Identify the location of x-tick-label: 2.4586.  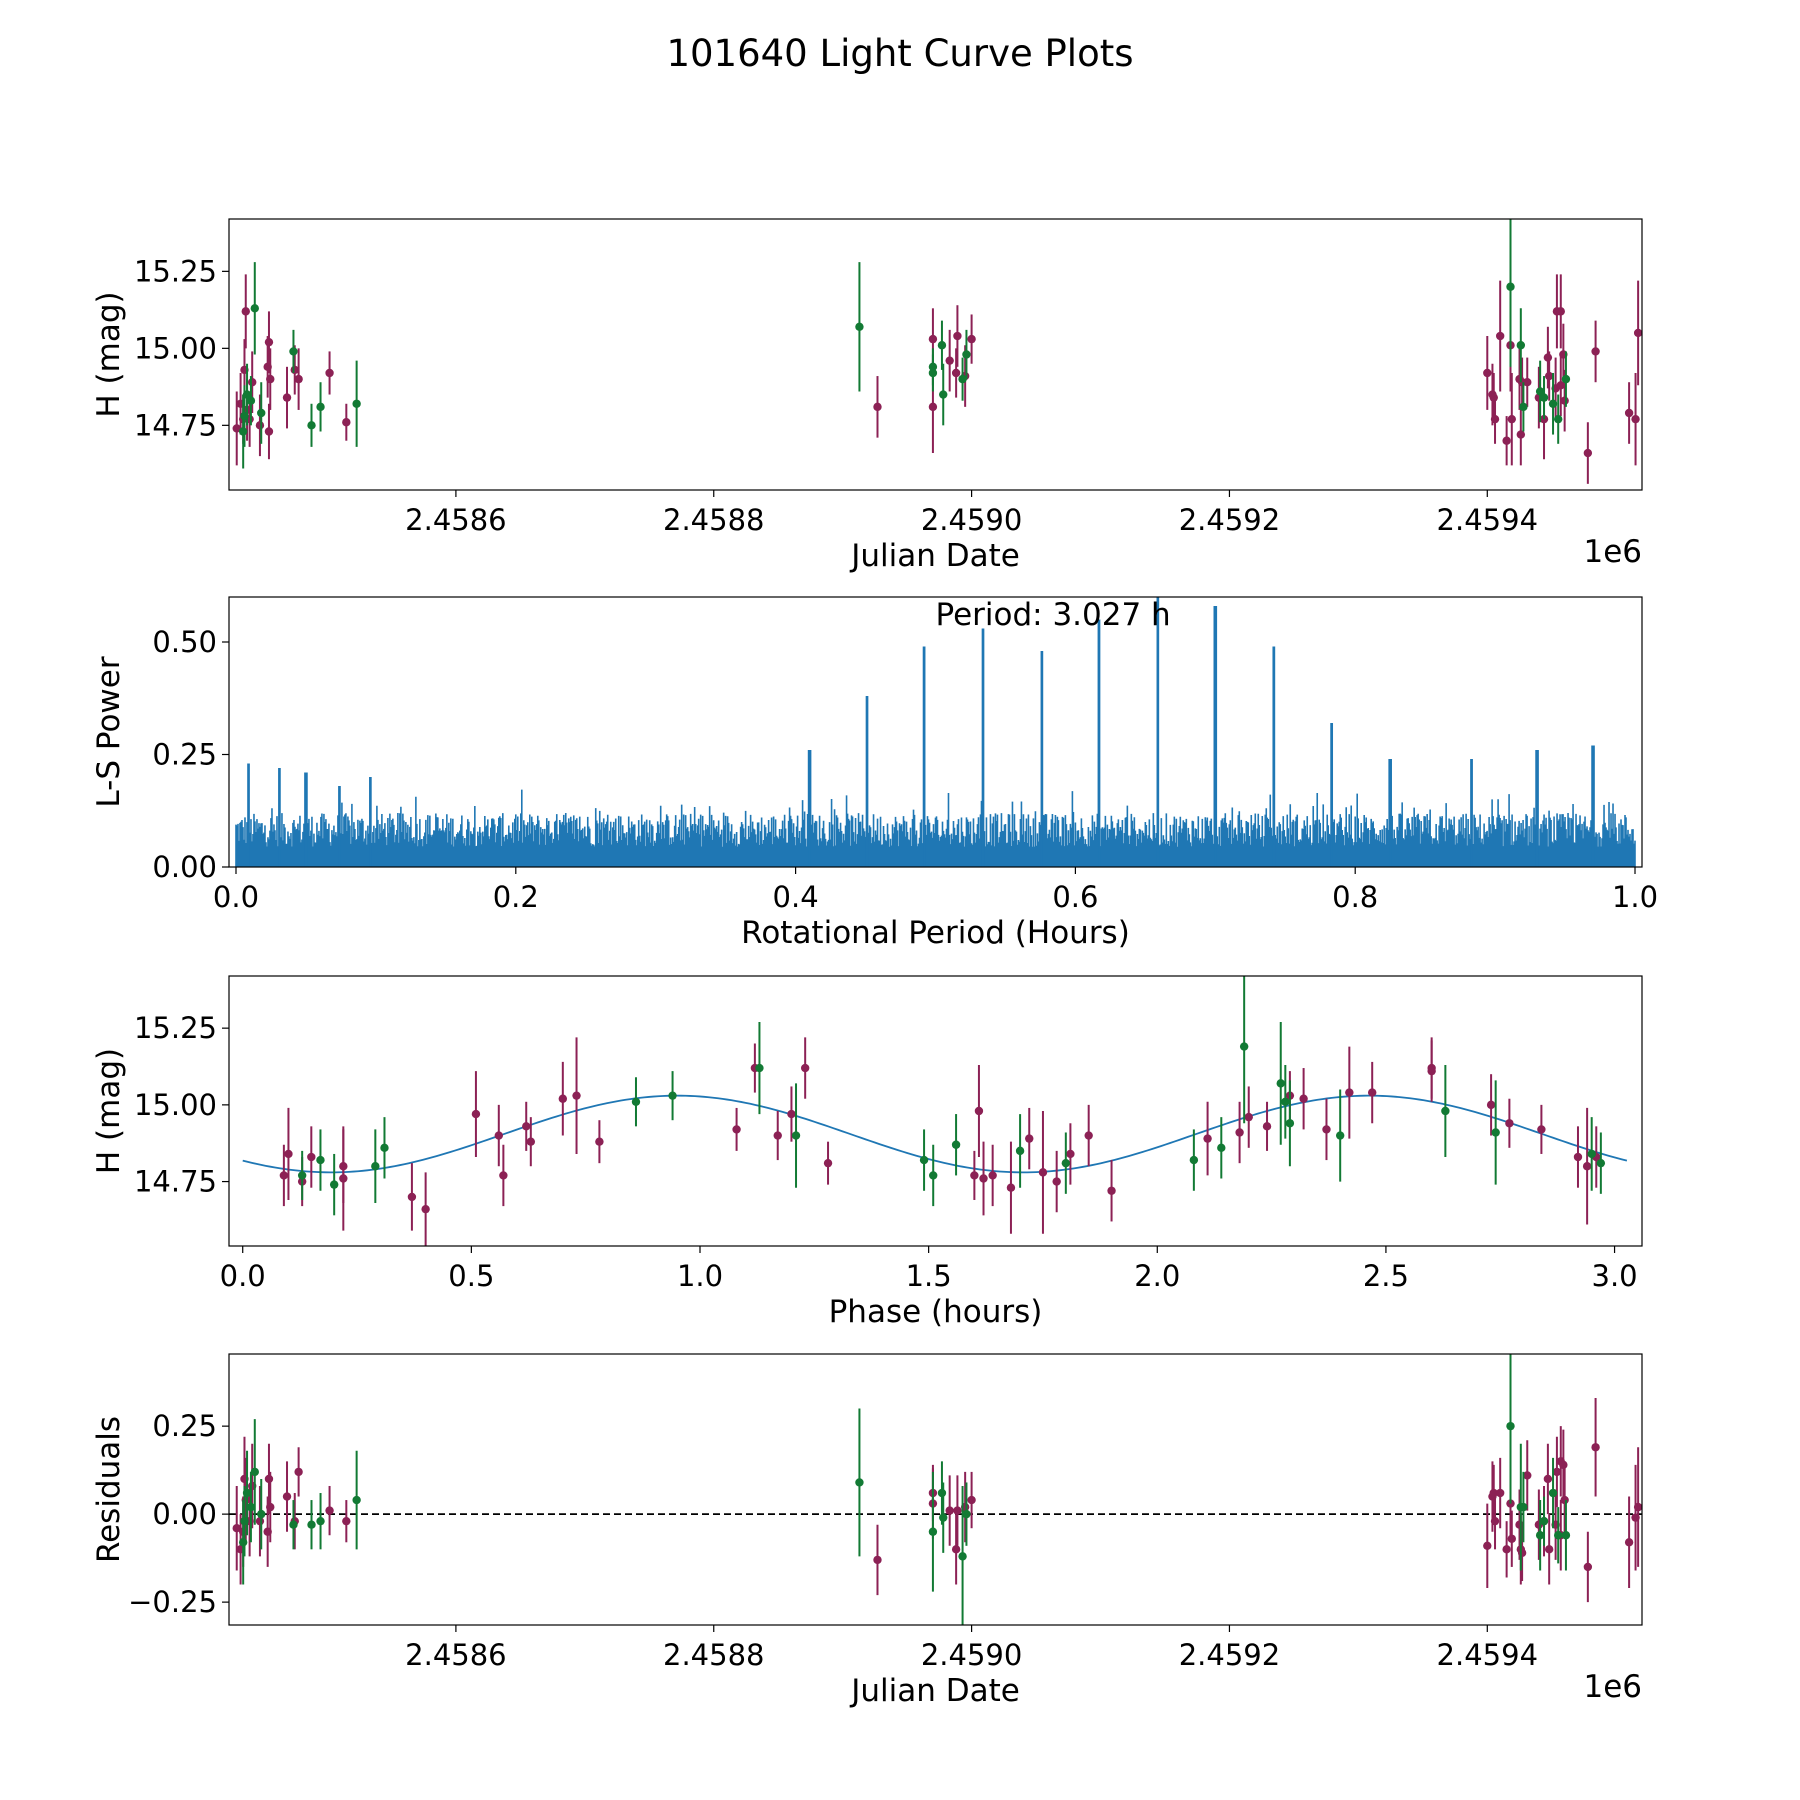
(455, 520).